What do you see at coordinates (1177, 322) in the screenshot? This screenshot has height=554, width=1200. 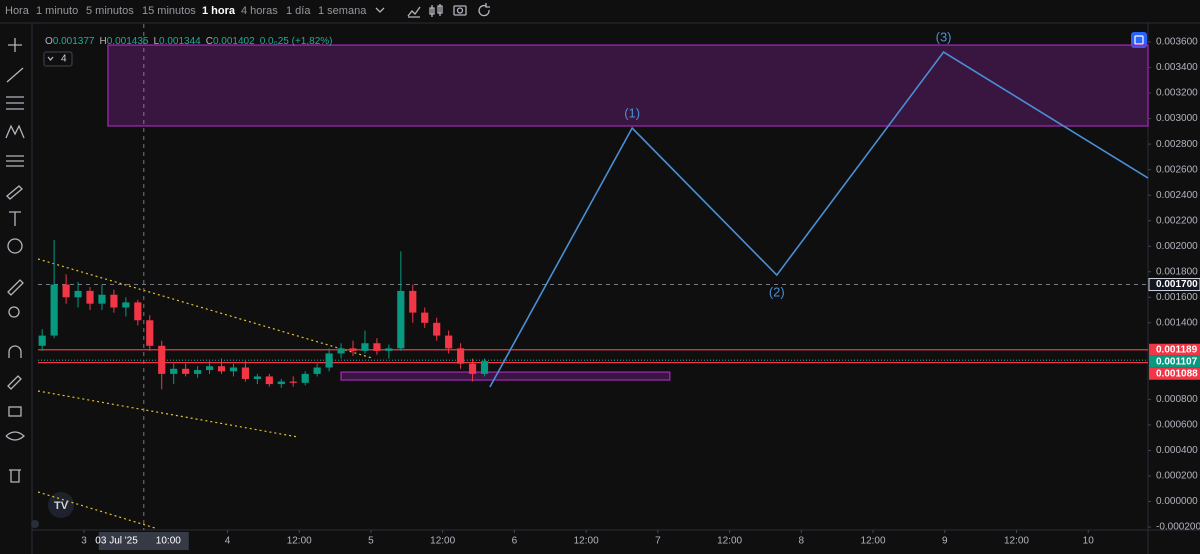 I see `y-tick-label: 0.001400` at bounding box center [1177, 322].